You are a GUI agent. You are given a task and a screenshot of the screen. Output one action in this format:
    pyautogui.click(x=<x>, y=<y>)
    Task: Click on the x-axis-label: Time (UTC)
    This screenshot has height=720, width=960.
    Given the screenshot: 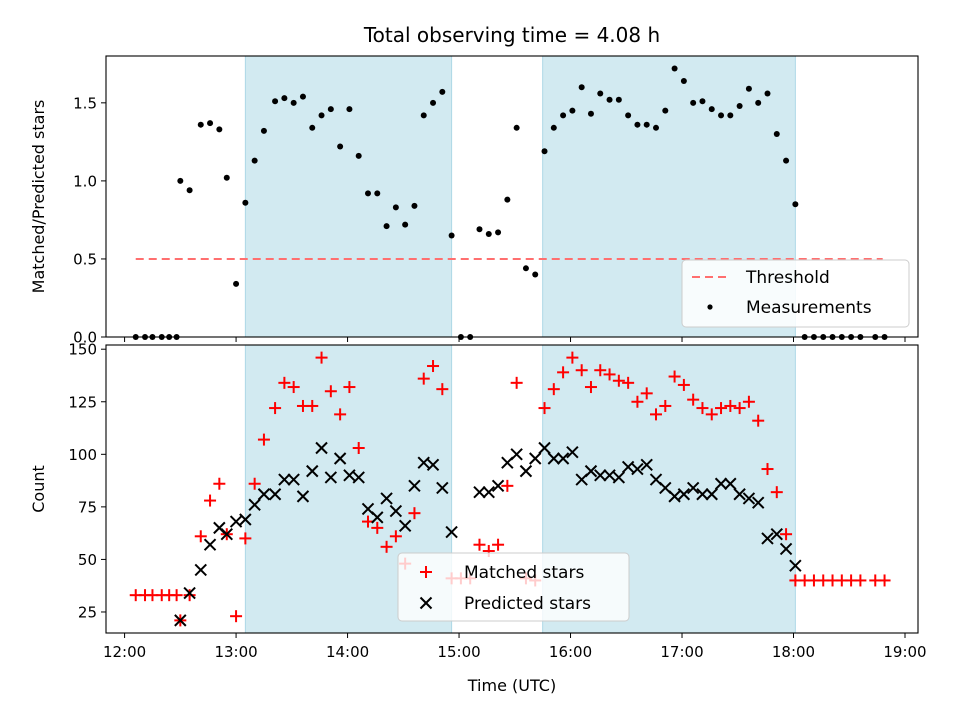 What is the action you would take?
    pyautogui.click(x=511, y=685)
    